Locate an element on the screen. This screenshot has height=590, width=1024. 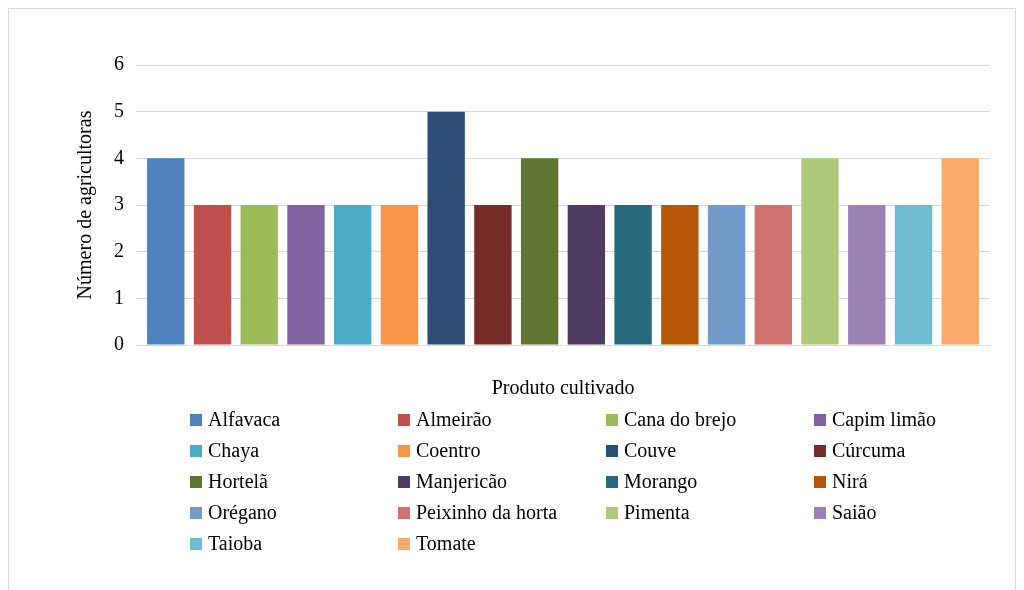
y-axis-title: Número de agricultoras is located at coordinates (85, 205).